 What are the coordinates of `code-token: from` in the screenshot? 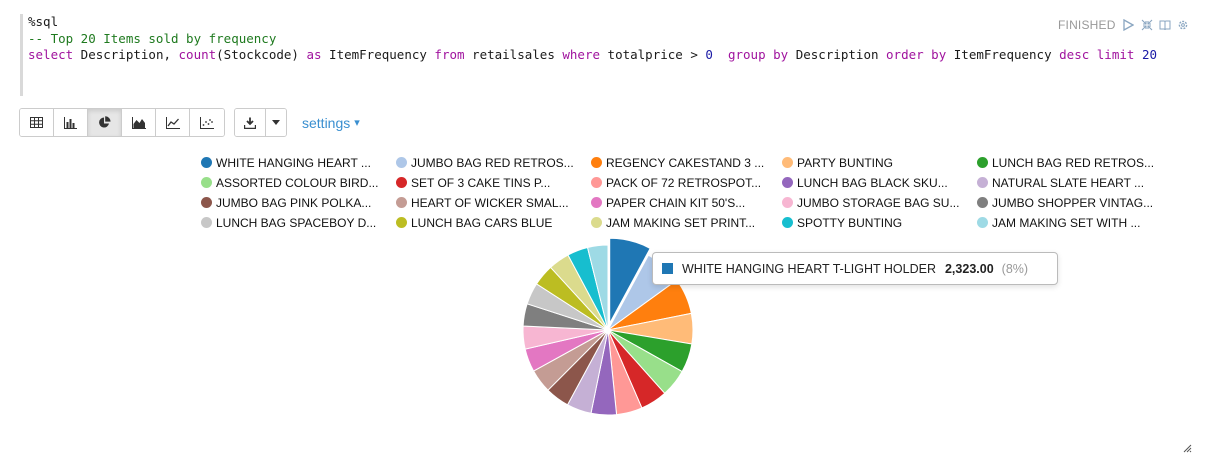 It's located at (449, 54).